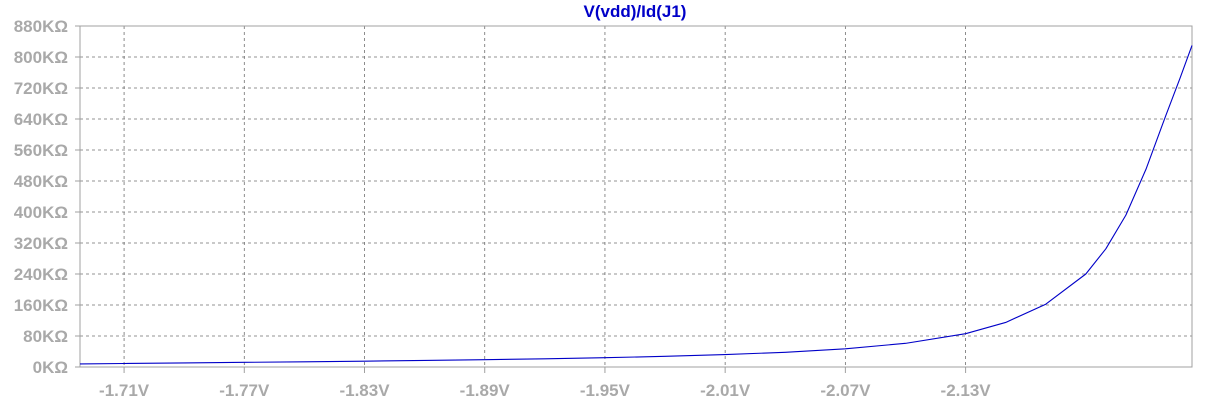 Image resolution: width=1208 pixels, height=407 pixels. I want to click on y-tick-label: 800KΩ, so click(41, 57).